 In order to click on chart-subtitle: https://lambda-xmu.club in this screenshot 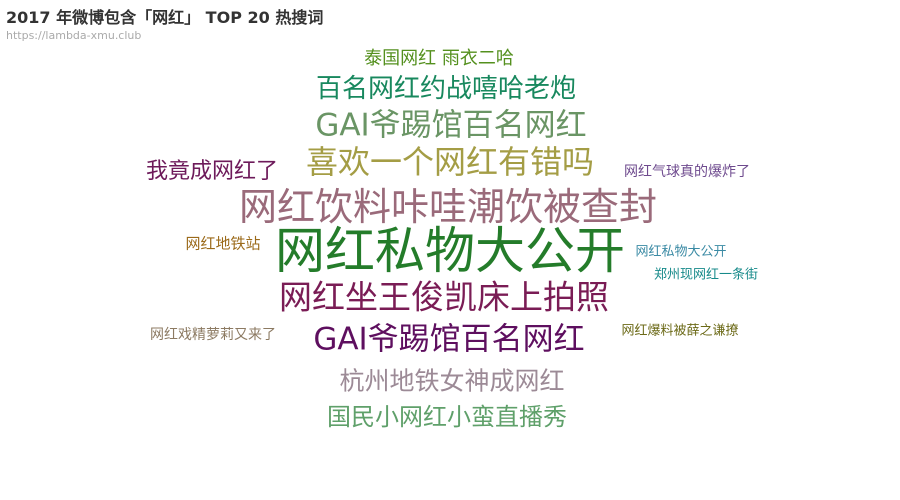, I will do `click(74, 35)`.